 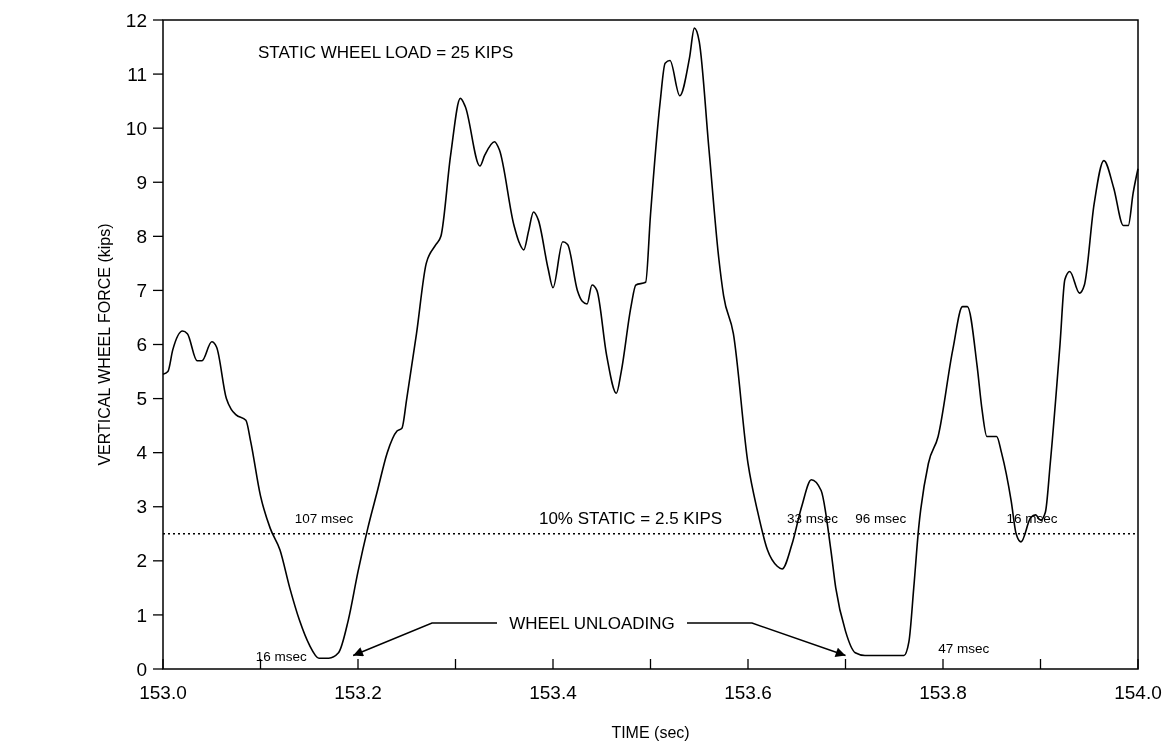 I want to click on annotation: 16 msec, so click(x=281, y=656).